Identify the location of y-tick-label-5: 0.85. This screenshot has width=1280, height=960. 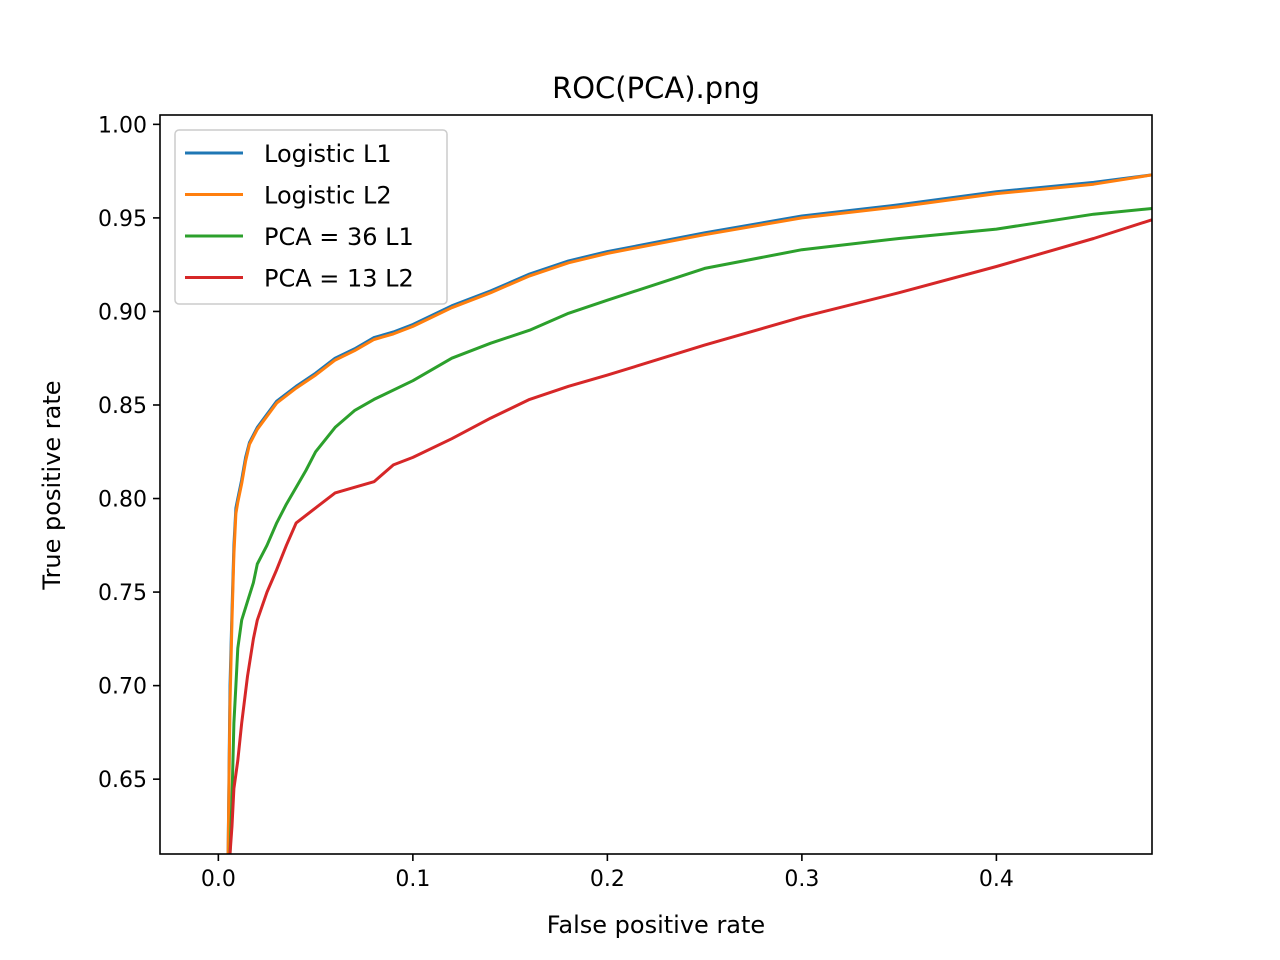
(122, 406).